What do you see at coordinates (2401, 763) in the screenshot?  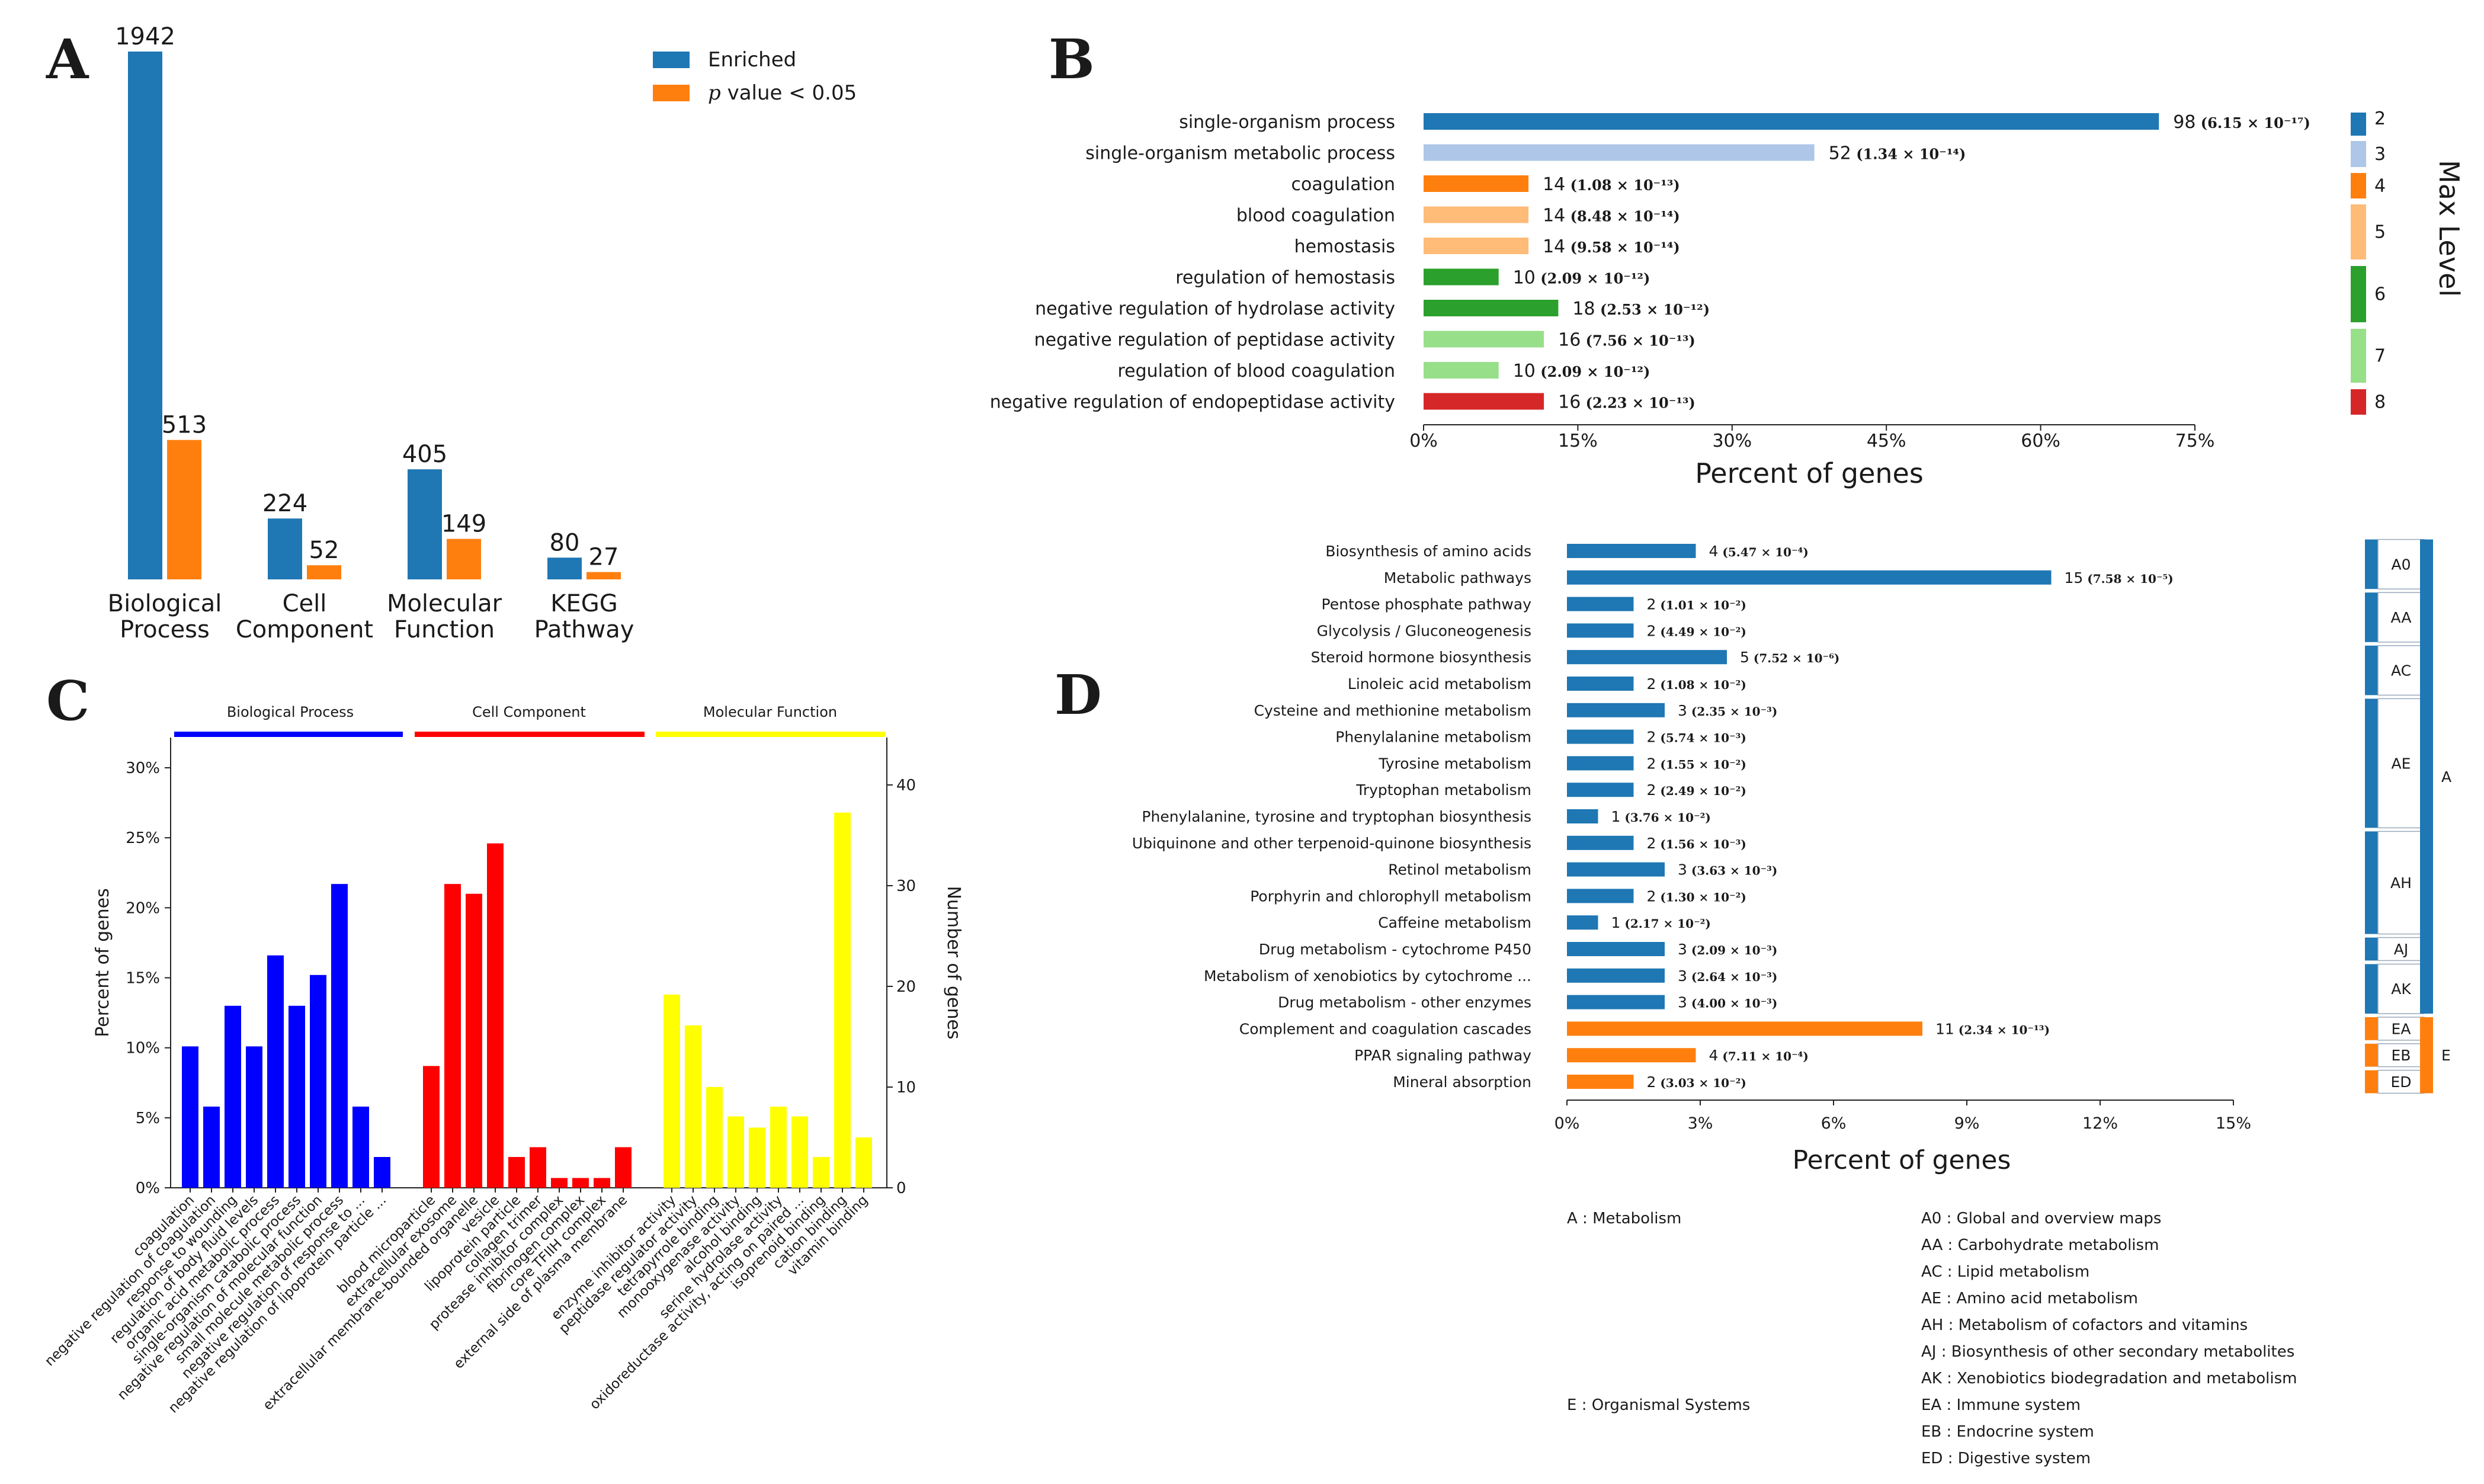 I see `subgroup-label-3: AE` at bounding box center [2401, 763].